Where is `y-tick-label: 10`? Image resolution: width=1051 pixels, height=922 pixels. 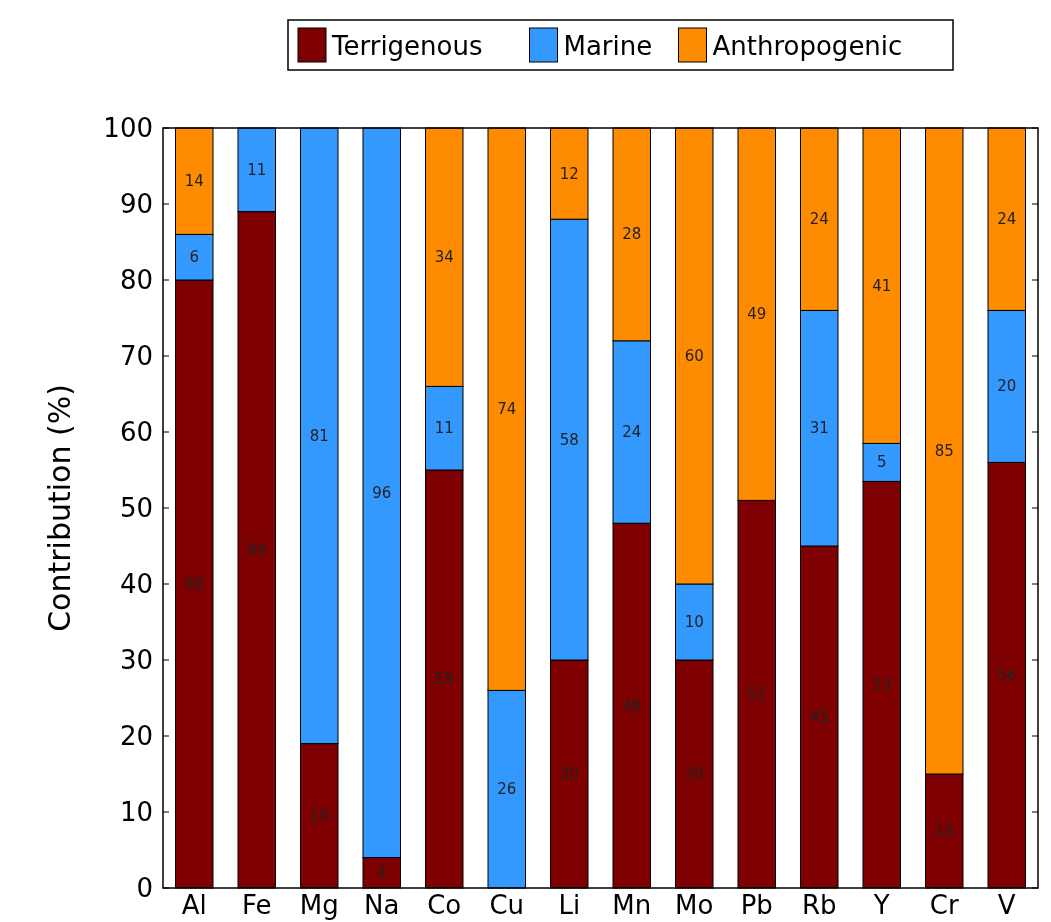
y-tick-label: 10 is located at coordinates (136, 812).